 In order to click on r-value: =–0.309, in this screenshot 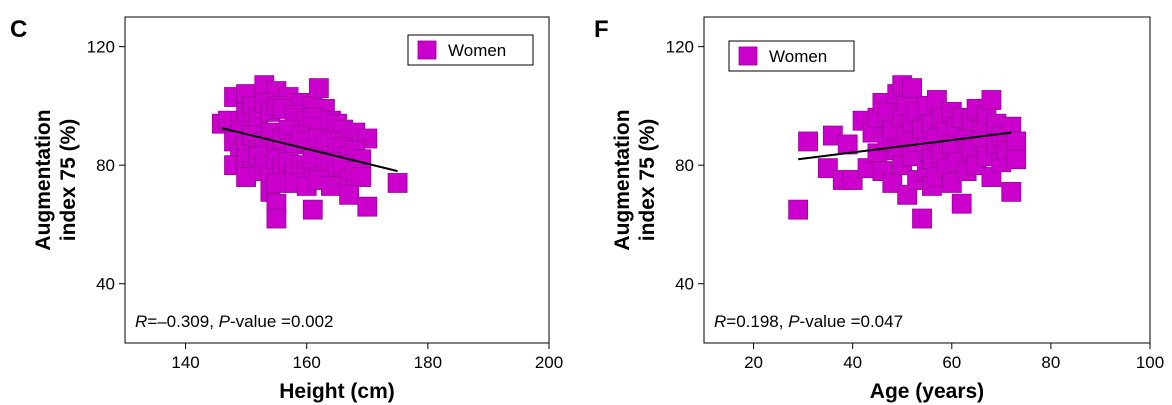, I will do `click(182, 321)`.